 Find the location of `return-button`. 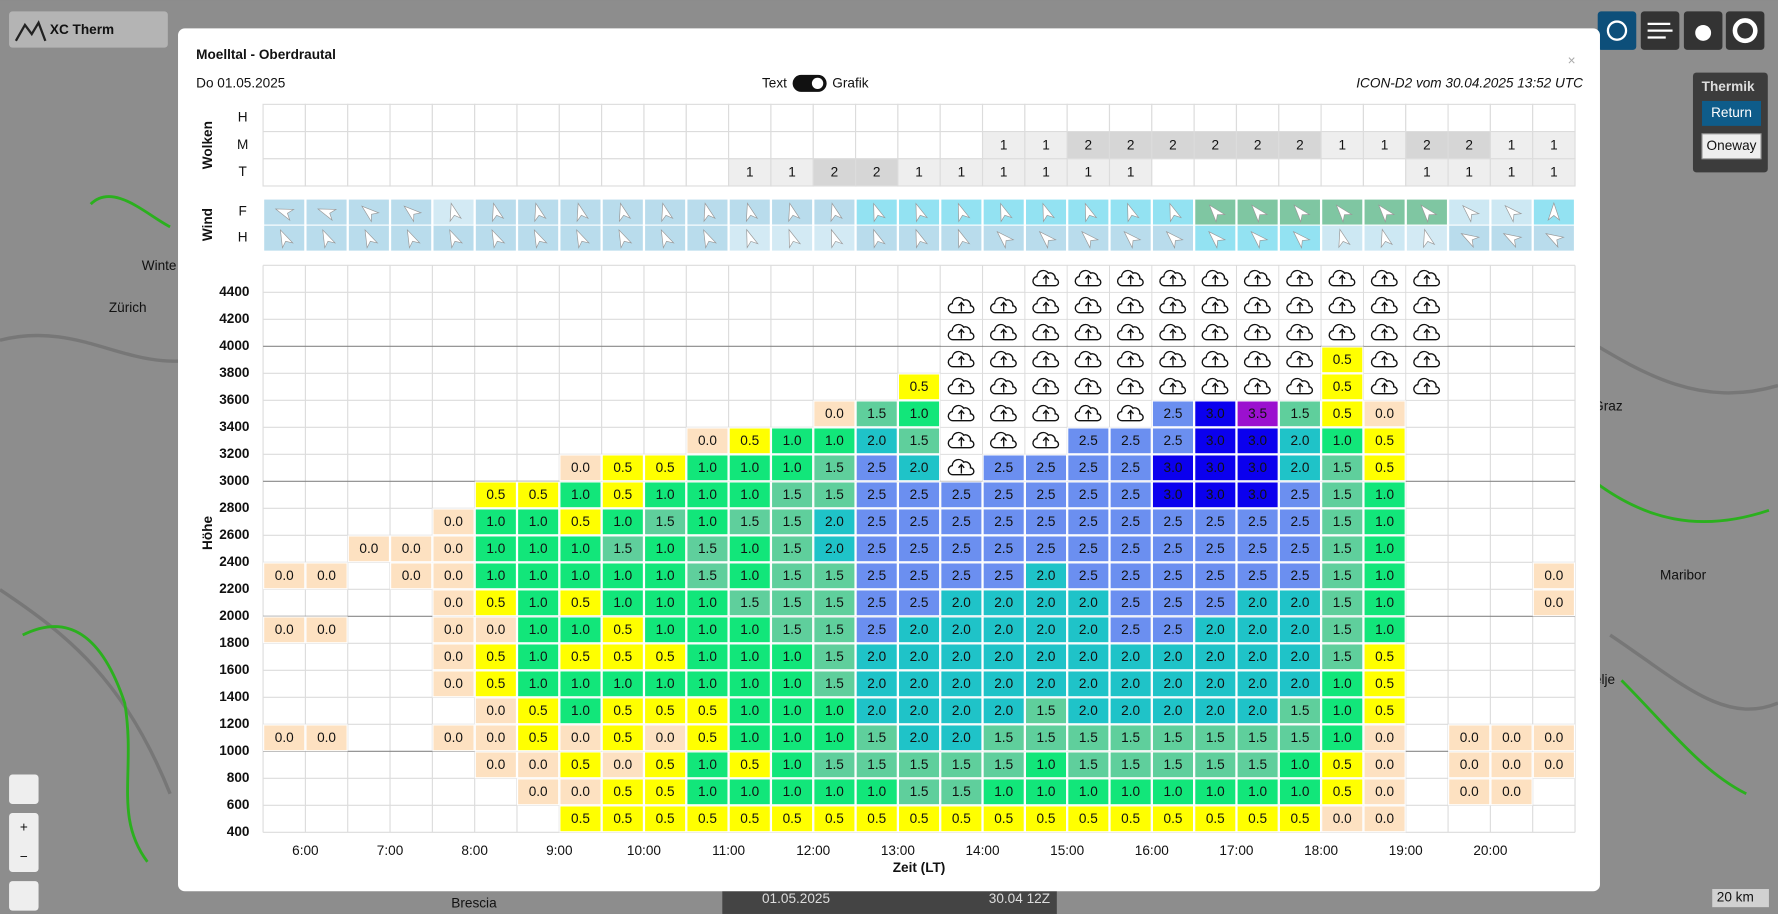

return-button is located at coordinates (1731, 113).